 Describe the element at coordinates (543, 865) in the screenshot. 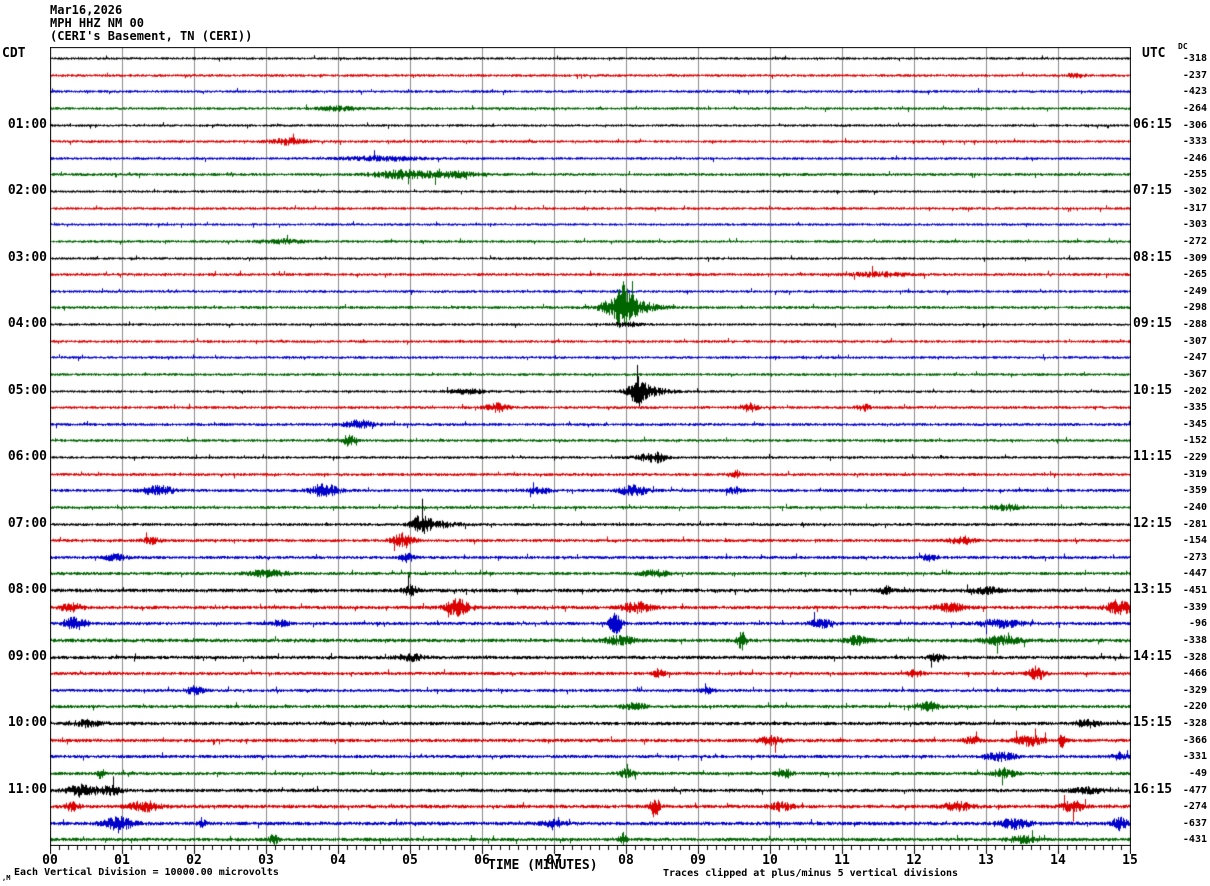

I see `x-axis-title: TIME (MINUTES)` at that location.